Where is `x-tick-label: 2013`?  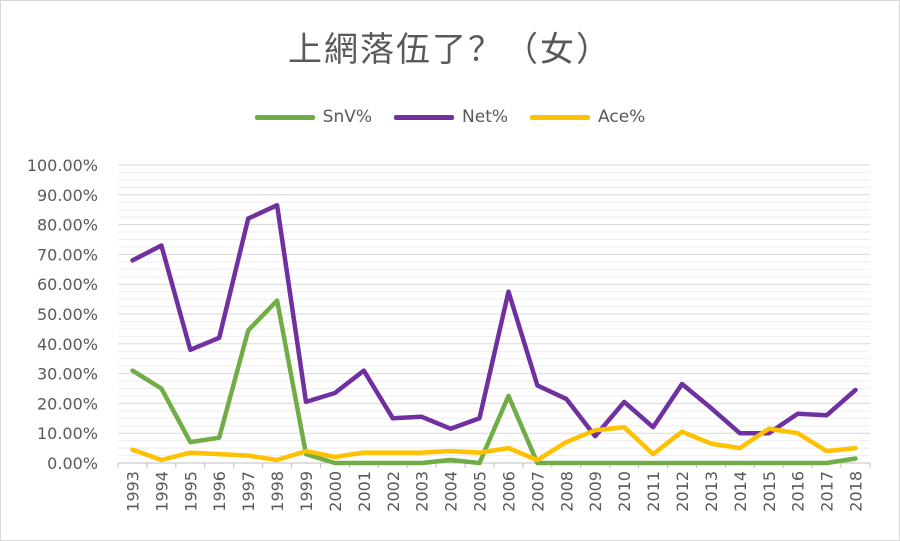
x-tick-label: 2013 is located at coordinates (711, 491).